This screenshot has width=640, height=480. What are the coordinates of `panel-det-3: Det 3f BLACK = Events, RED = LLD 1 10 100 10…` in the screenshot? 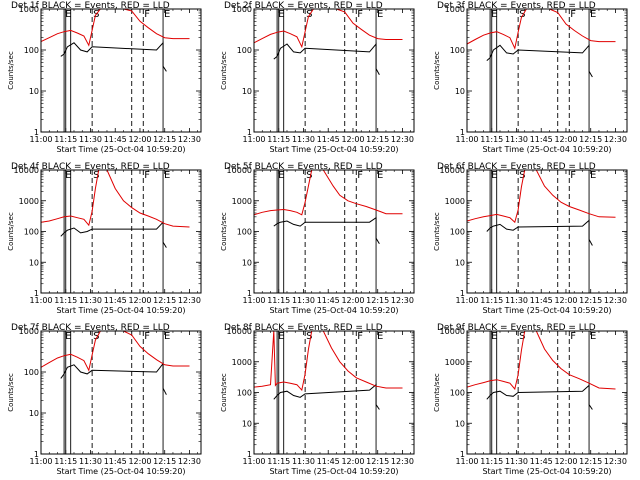 It's located at (530, 77).